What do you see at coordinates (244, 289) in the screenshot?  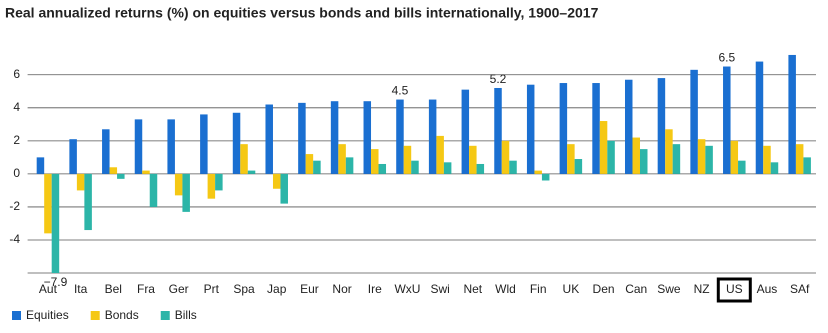 I see `x-tick-label: Spa` at bounding box center [244, 289].